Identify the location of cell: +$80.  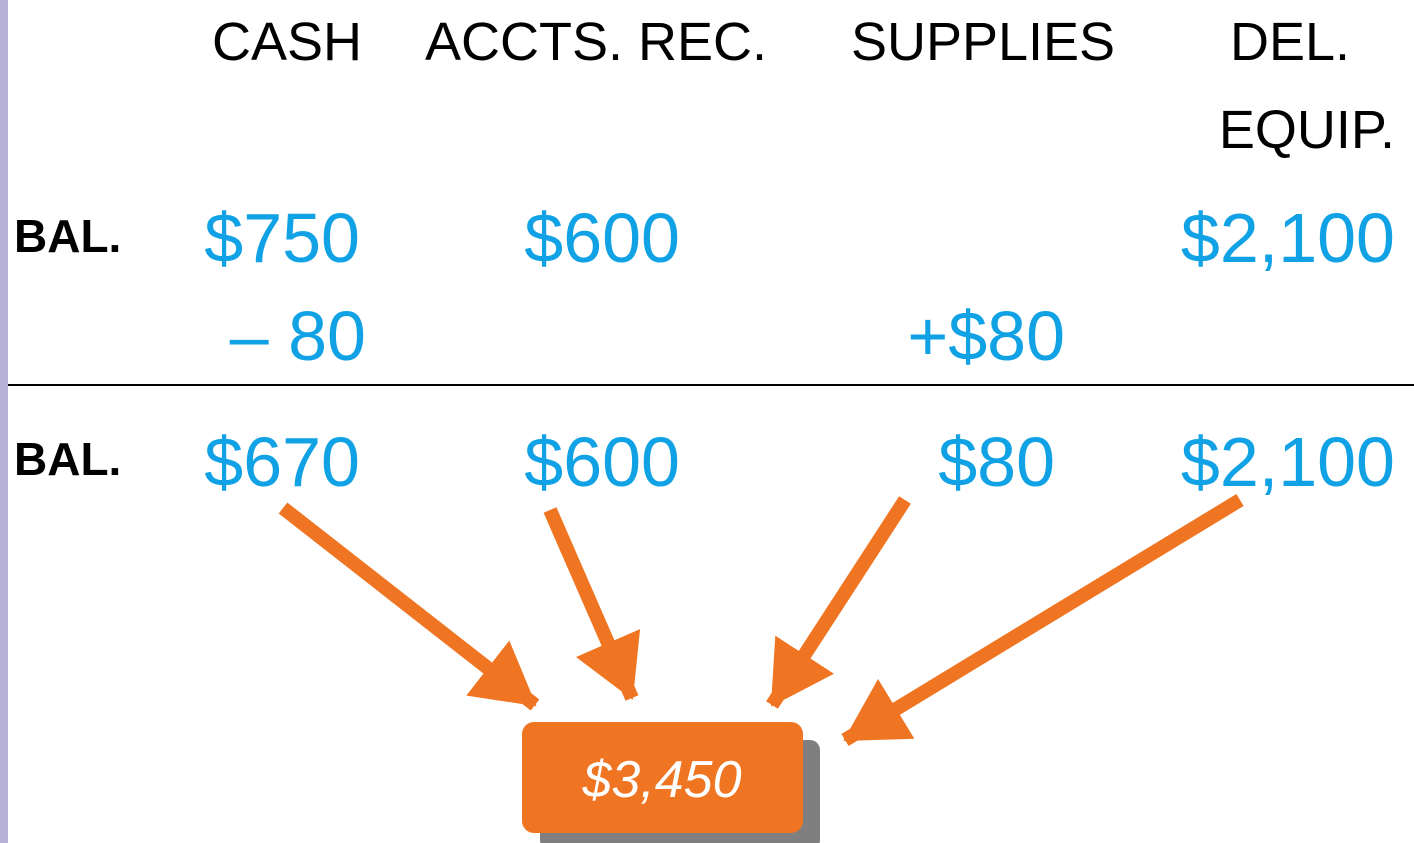
(986, 336).